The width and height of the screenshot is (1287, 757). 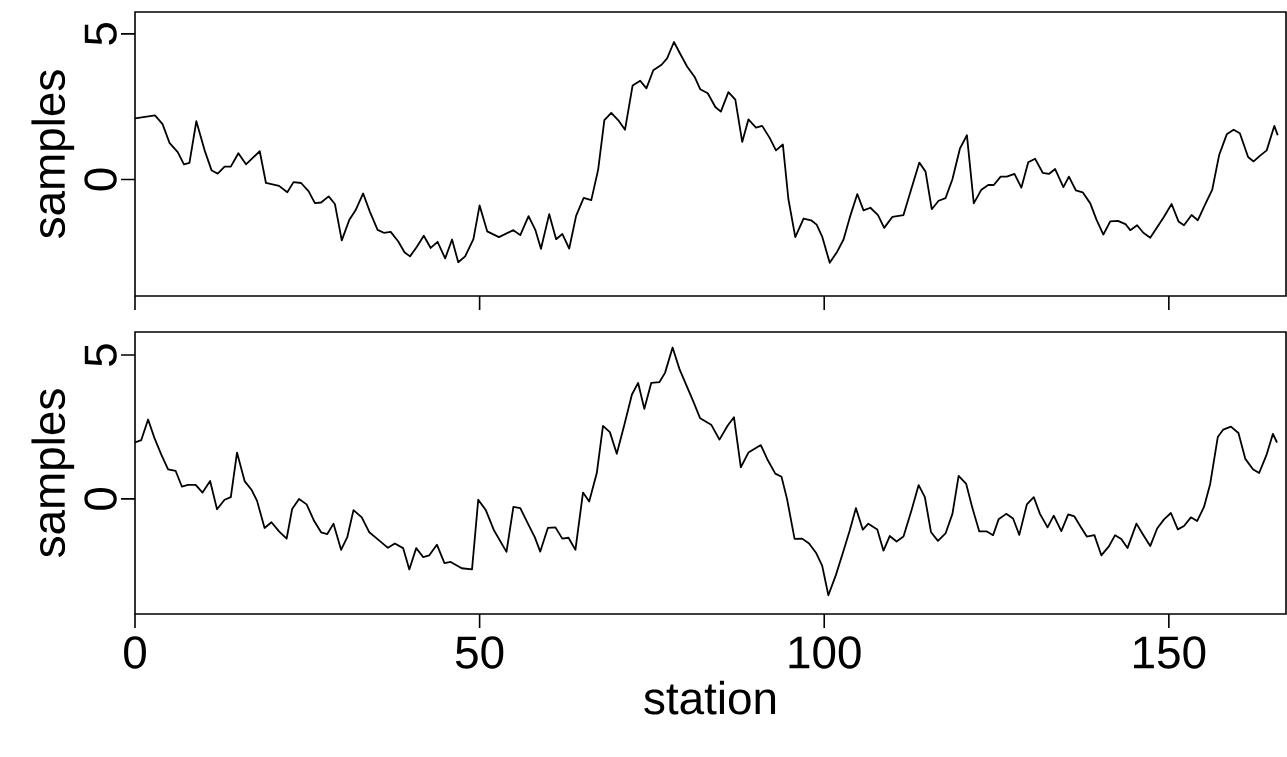 I want to click on x-axis-title: station, so click(x=710, y=697).